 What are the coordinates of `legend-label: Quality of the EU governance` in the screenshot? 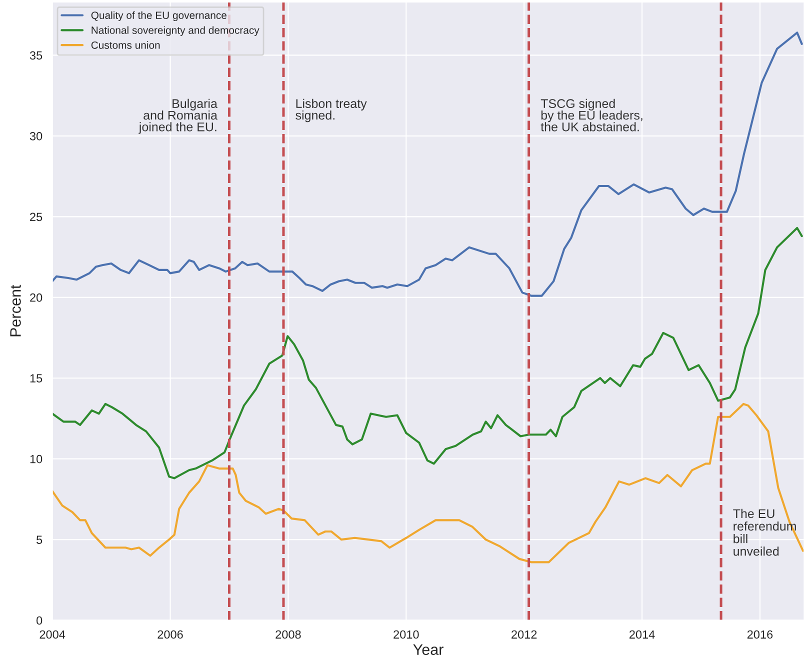 It's located at (158, 16).